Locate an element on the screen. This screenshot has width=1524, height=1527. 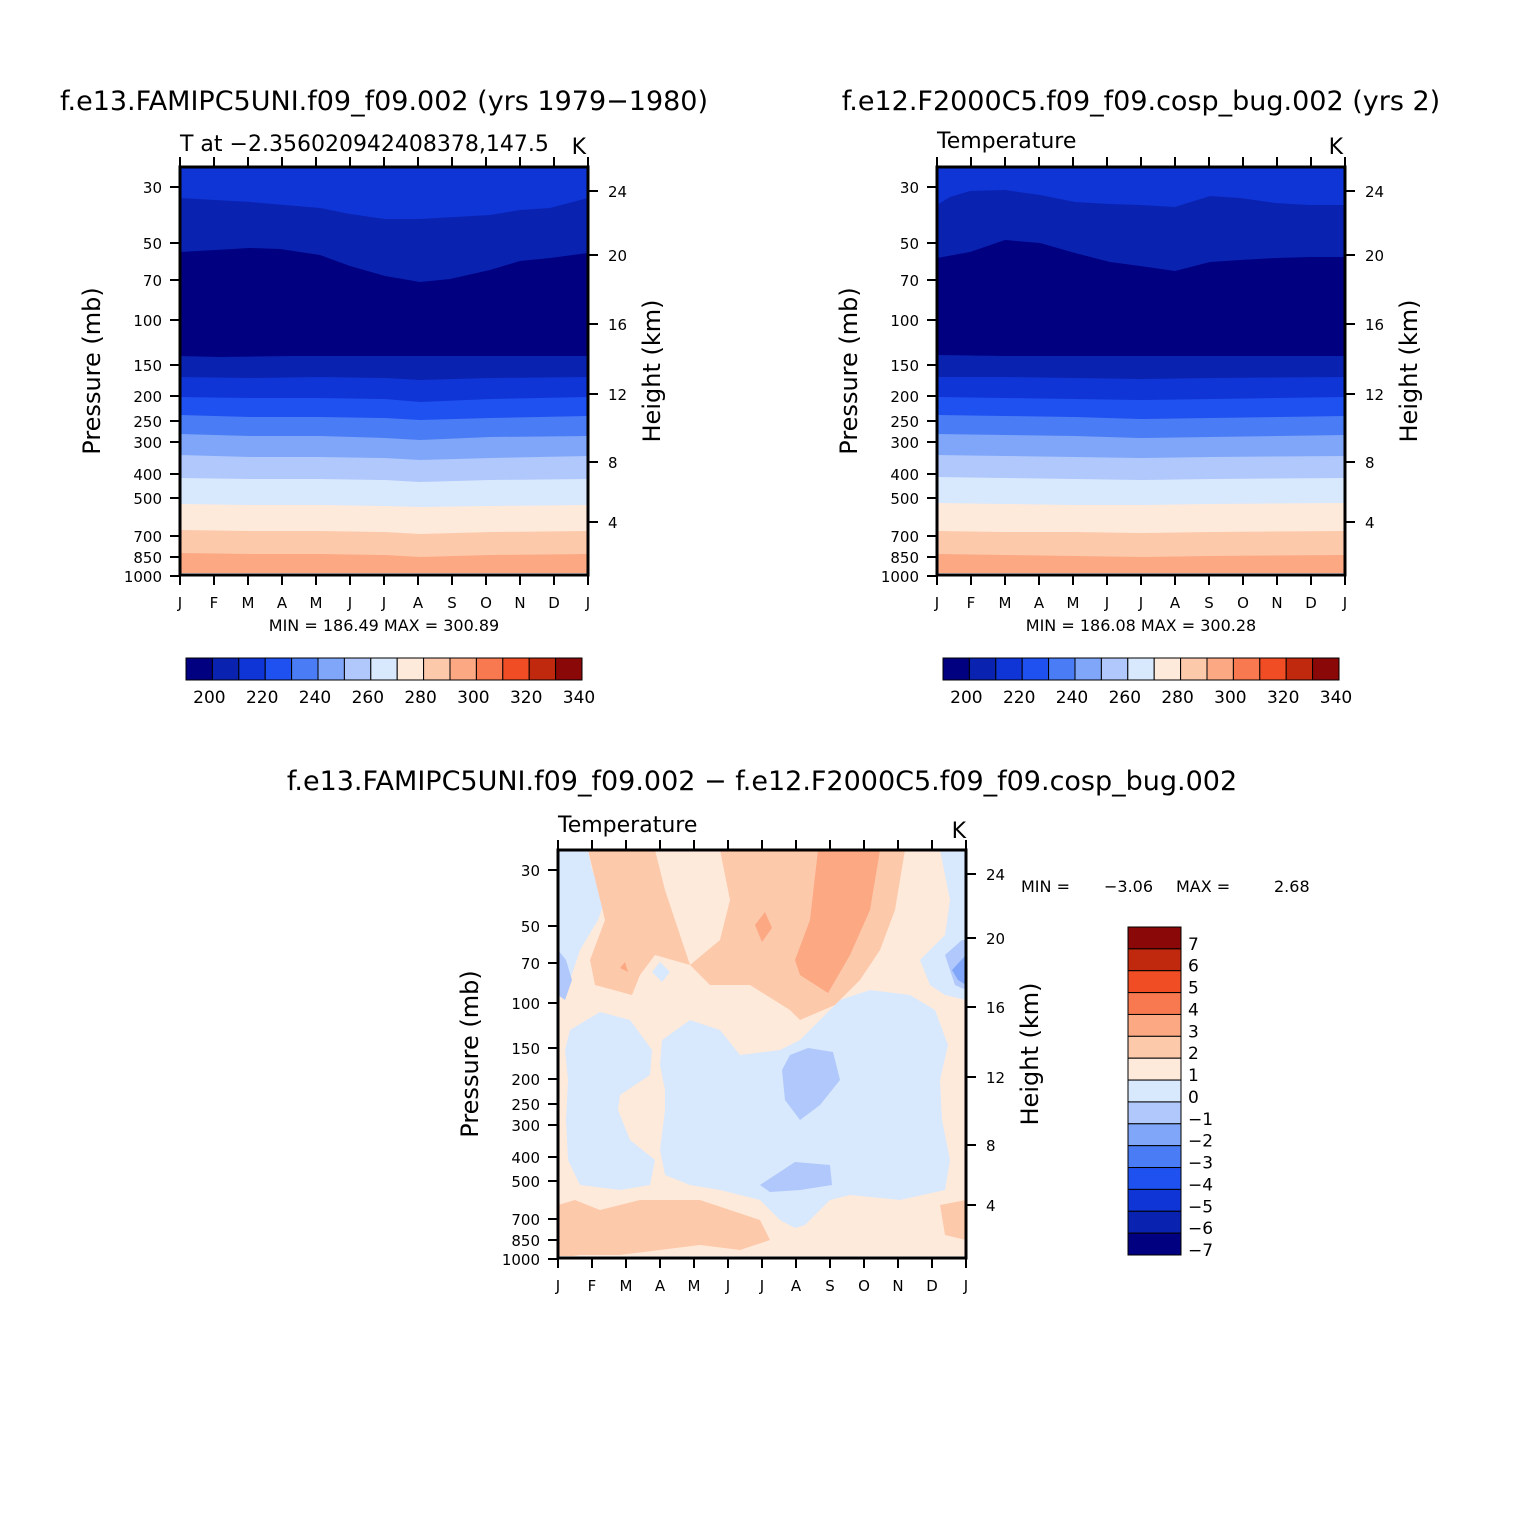
colorbar-label: 3 is located at coordinates (1193, 1032).